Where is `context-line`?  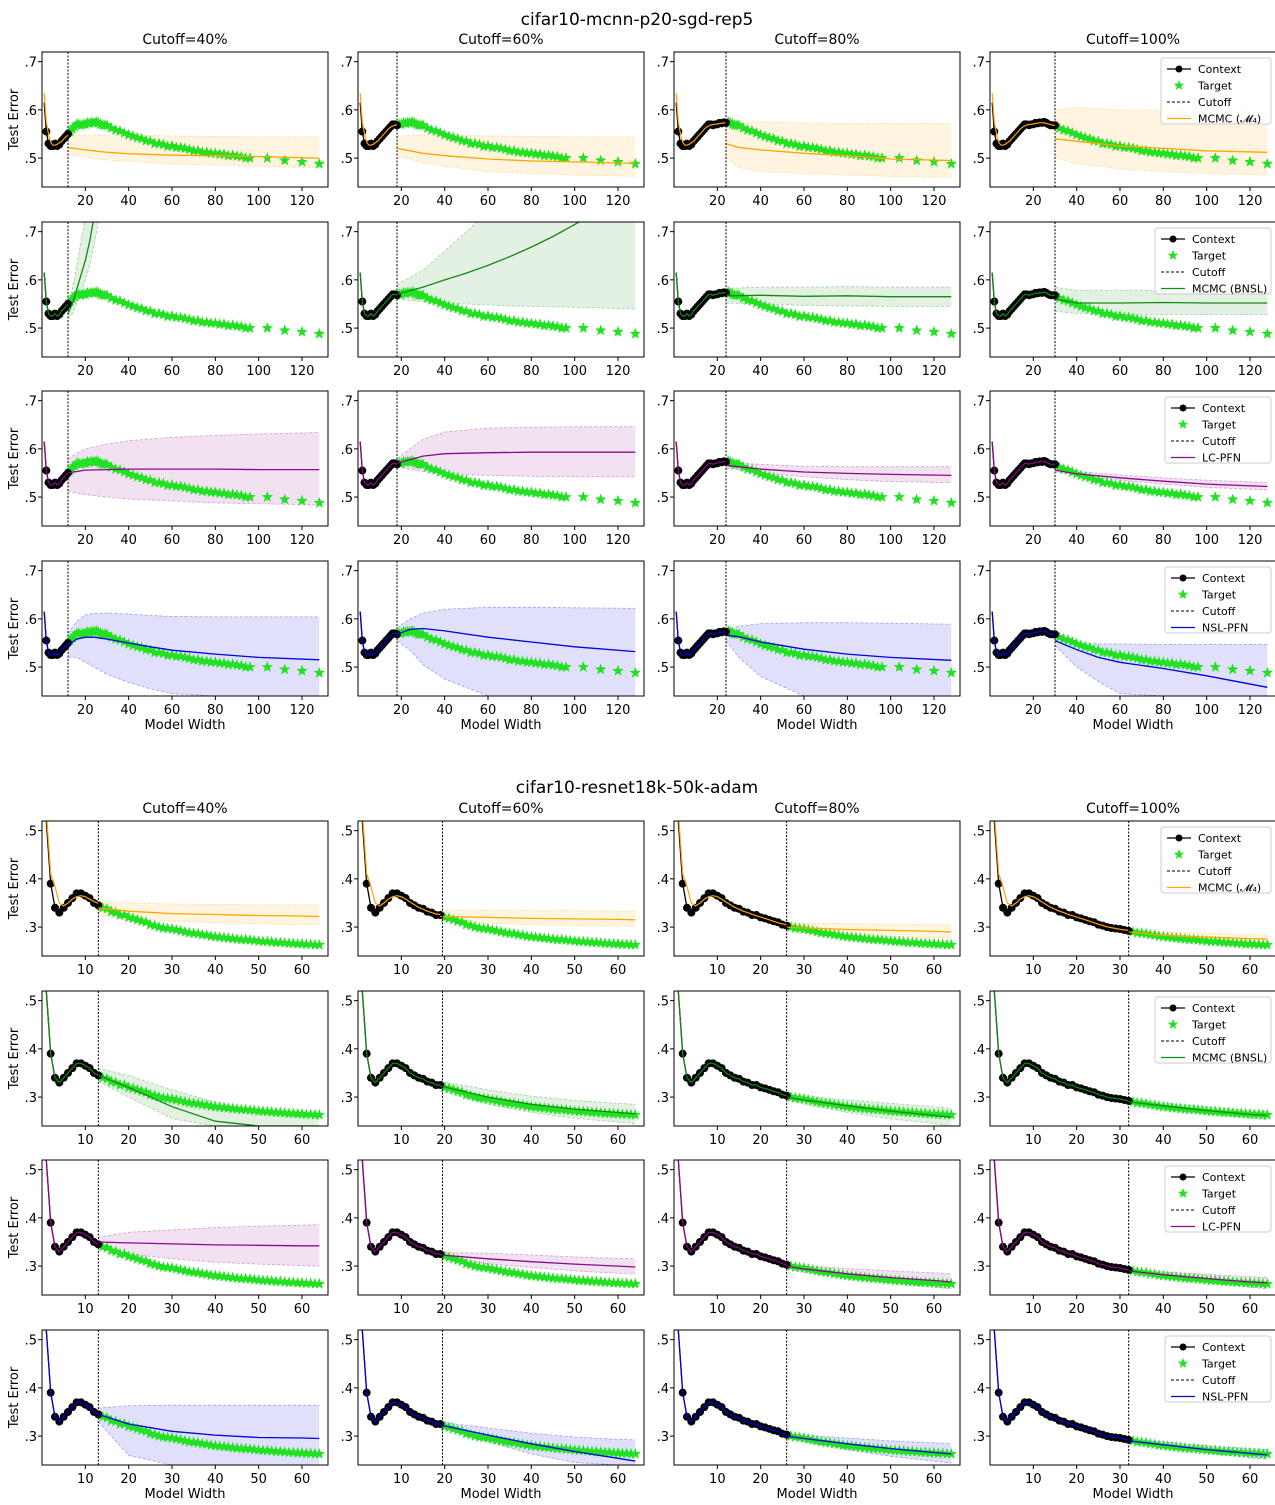 context-line is located at coordinates (401, 1377).